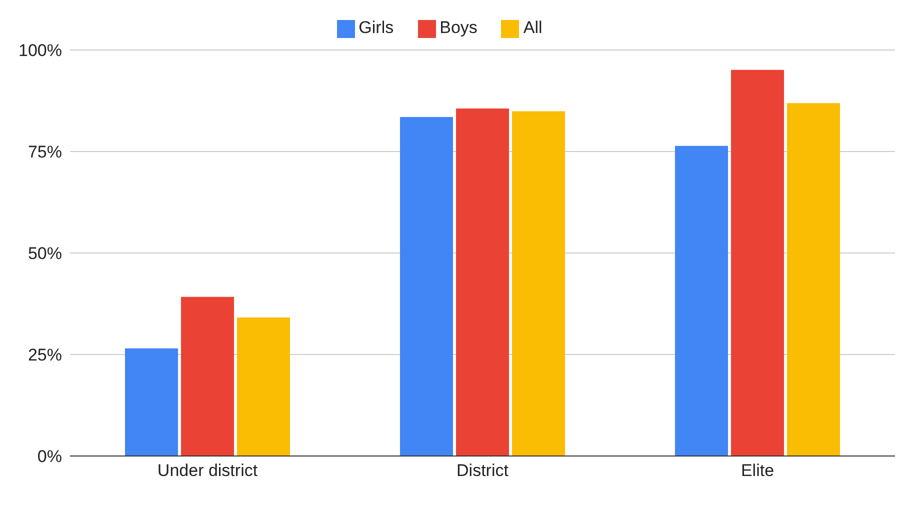 The image size is (911, 505). I want to click on y-tick-label: 100%, so click(40, 50).